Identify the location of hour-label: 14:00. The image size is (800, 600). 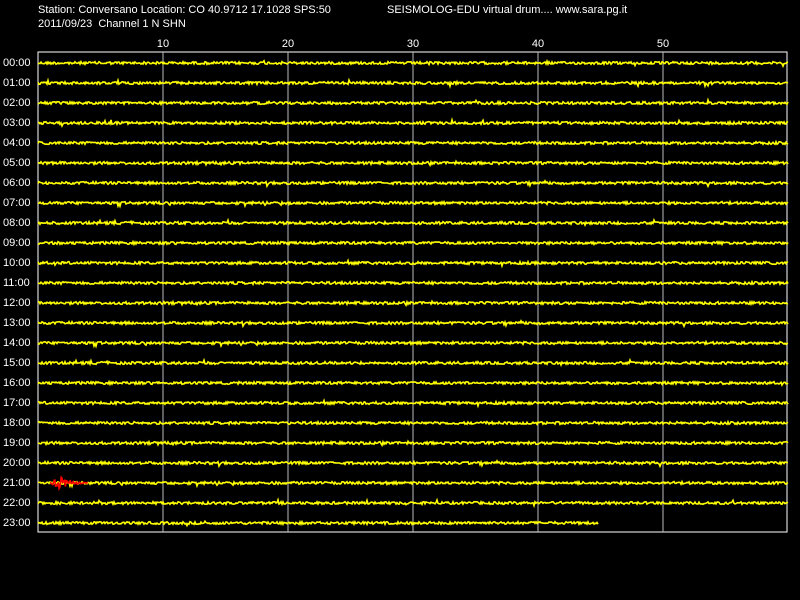
(17, 343).